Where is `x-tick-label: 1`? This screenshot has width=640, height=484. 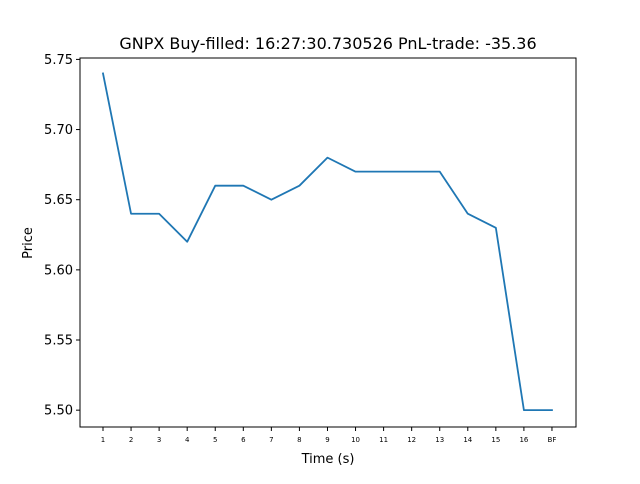
x-tick-label: 1 is located at coordinates (103, 440).